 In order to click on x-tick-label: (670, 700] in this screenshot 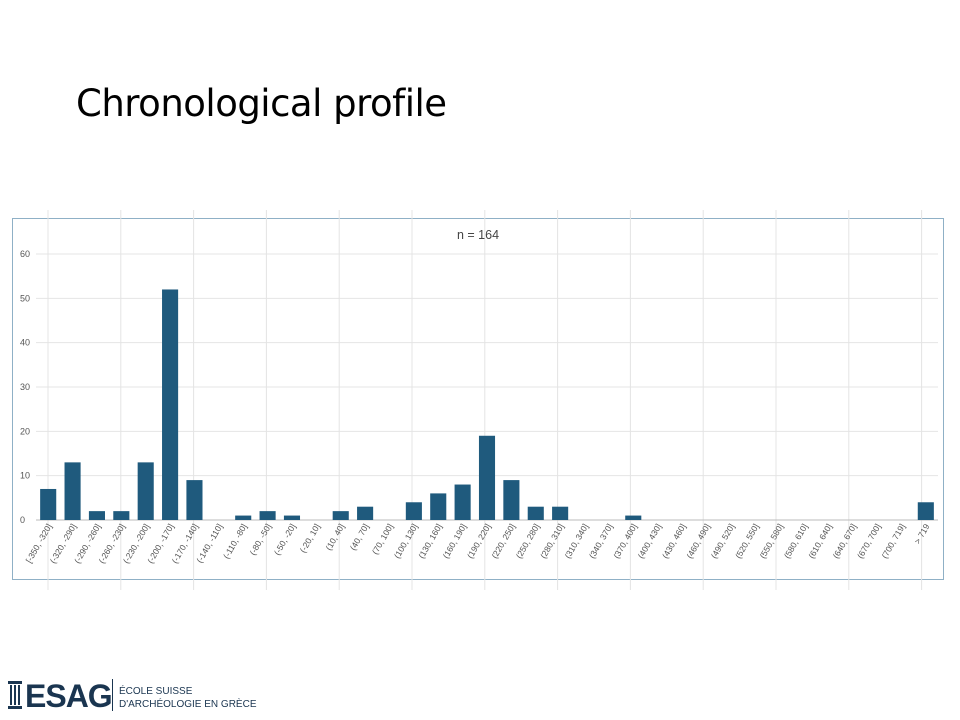, I will do `click(869, 541)`.